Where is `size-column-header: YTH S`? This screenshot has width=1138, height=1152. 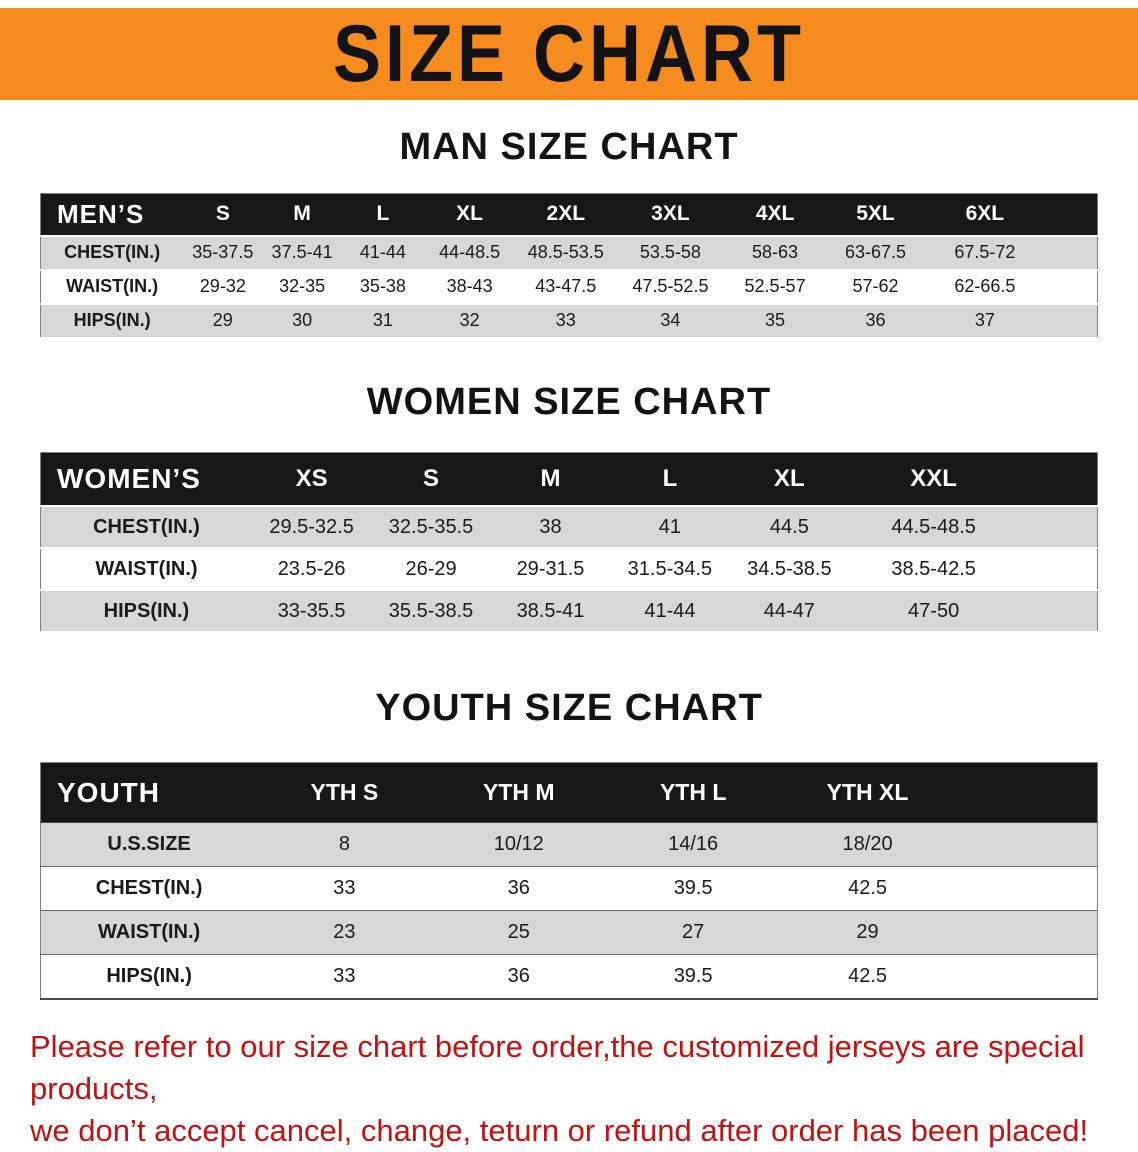 size-column-header: YTH S is located at coordinates (344, 792).